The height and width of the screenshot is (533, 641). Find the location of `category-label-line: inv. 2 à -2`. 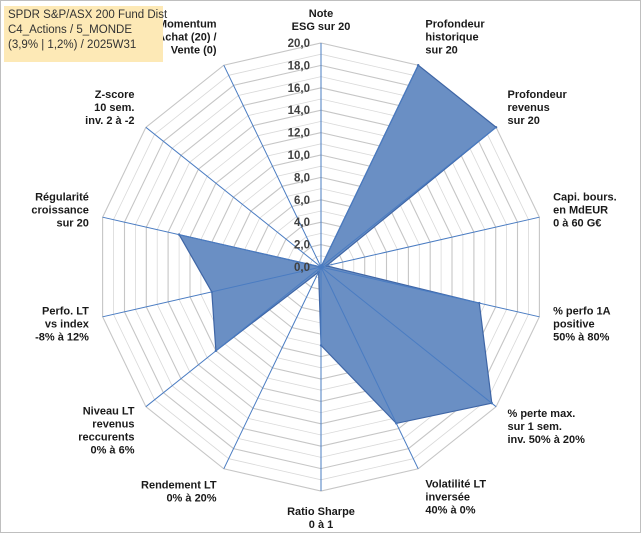

category-label-line: inv. 2 à -2 is located at coordinates (109, 121).